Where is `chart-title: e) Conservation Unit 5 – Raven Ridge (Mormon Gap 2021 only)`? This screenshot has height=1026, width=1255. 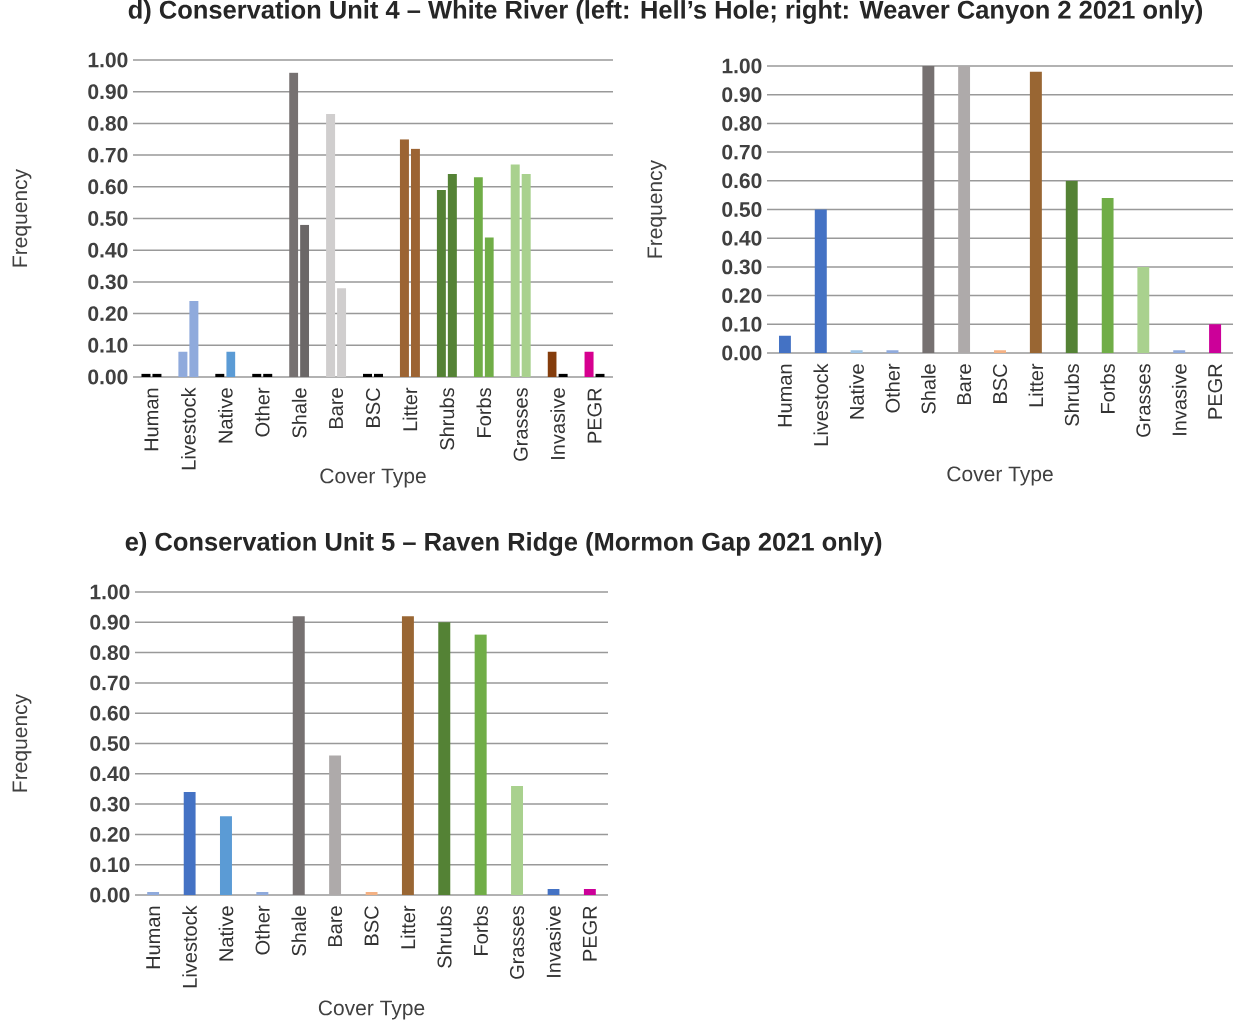 chart-title: e) Conservation Unit 5 – Raven Ridge (Mormon Gap 2021 only) is located at coordinates (503, 544).